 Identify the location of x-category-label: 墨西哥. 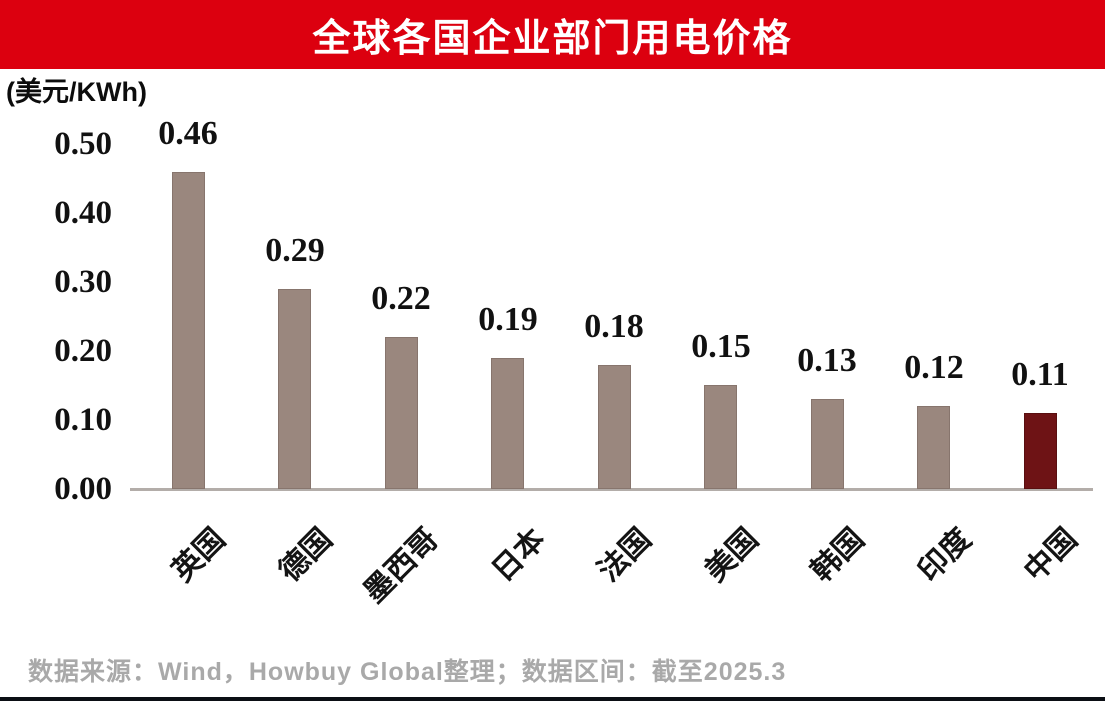
(401, 566).